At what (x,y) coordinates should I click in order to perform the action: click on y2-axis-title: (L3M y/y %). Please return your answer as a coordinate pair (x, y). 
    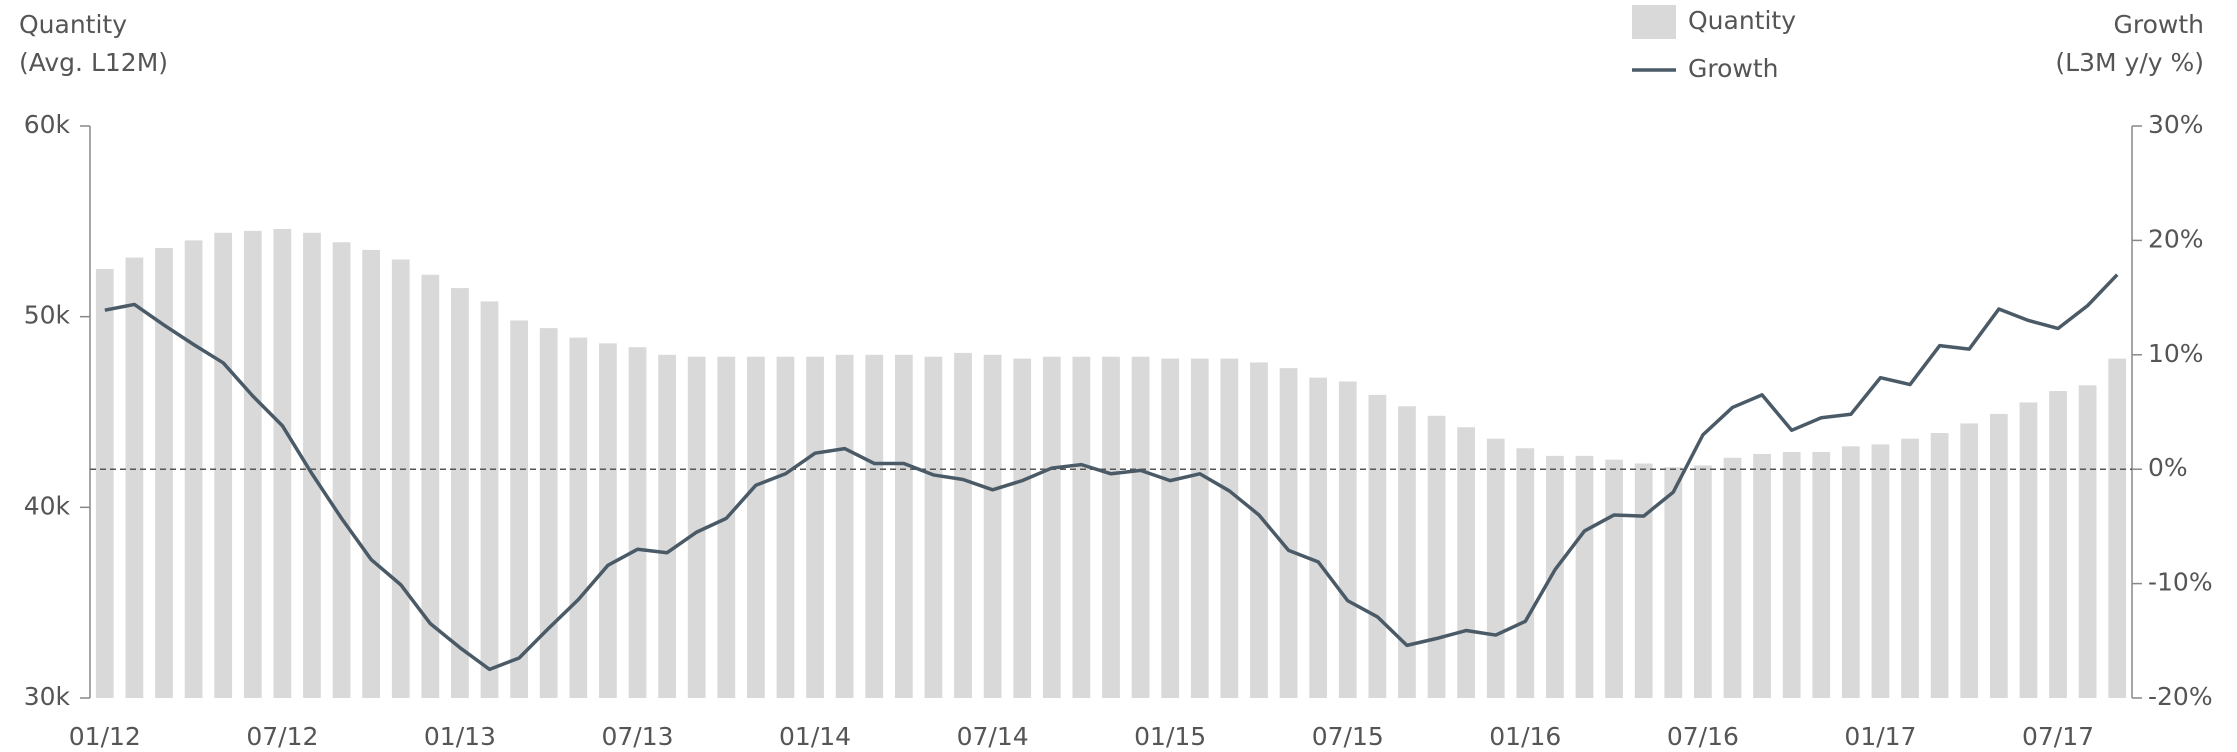
    Looking at the image, I should click on (2129, 62).